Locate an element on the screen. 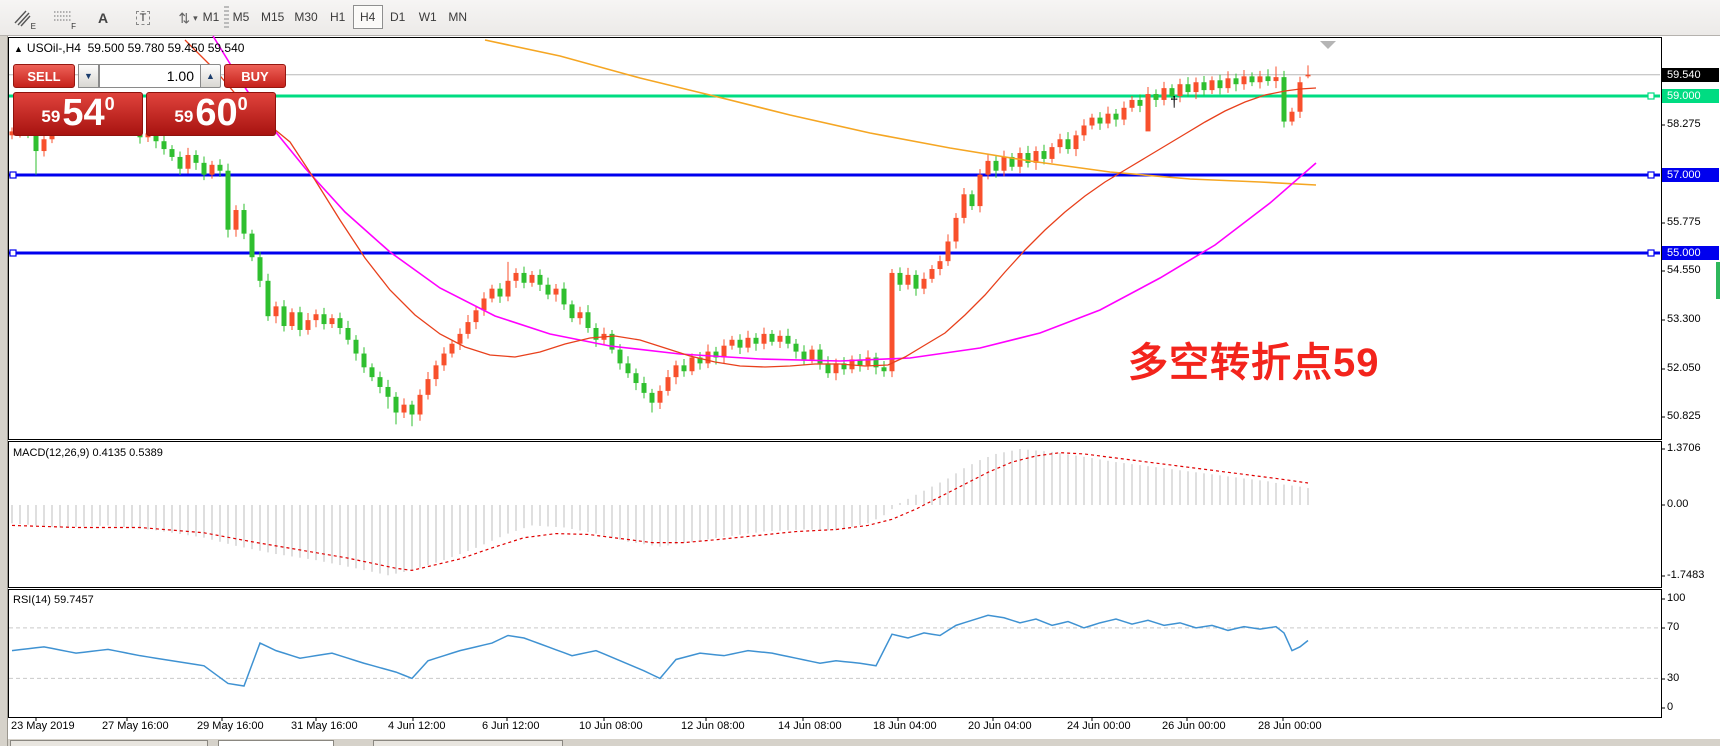  toolbar: E F A T ⇅ ▾ M1 M5 M15 M30 H1 H4 D1 W1 MN is located at coordinates (860, 18).